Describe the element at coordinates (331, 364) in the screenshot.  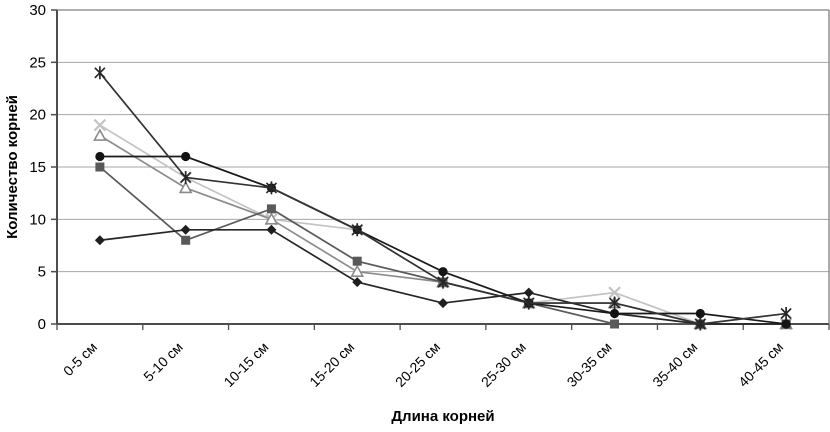
I see `x-category-label: 15-20 см` at that location.